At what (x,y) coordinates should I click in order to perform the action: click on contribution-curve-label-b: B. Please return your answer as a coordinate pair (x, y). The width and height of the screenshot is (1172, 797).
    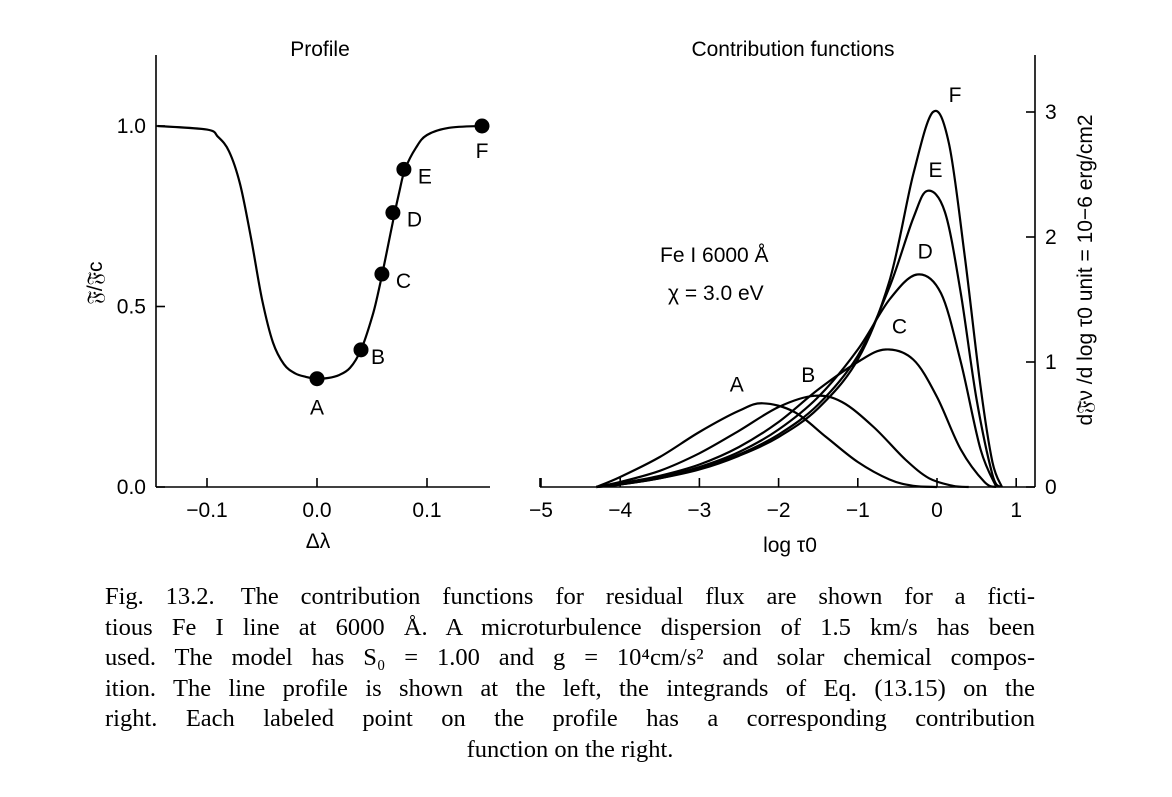
    Looking at the image, I should click on (808, 375).